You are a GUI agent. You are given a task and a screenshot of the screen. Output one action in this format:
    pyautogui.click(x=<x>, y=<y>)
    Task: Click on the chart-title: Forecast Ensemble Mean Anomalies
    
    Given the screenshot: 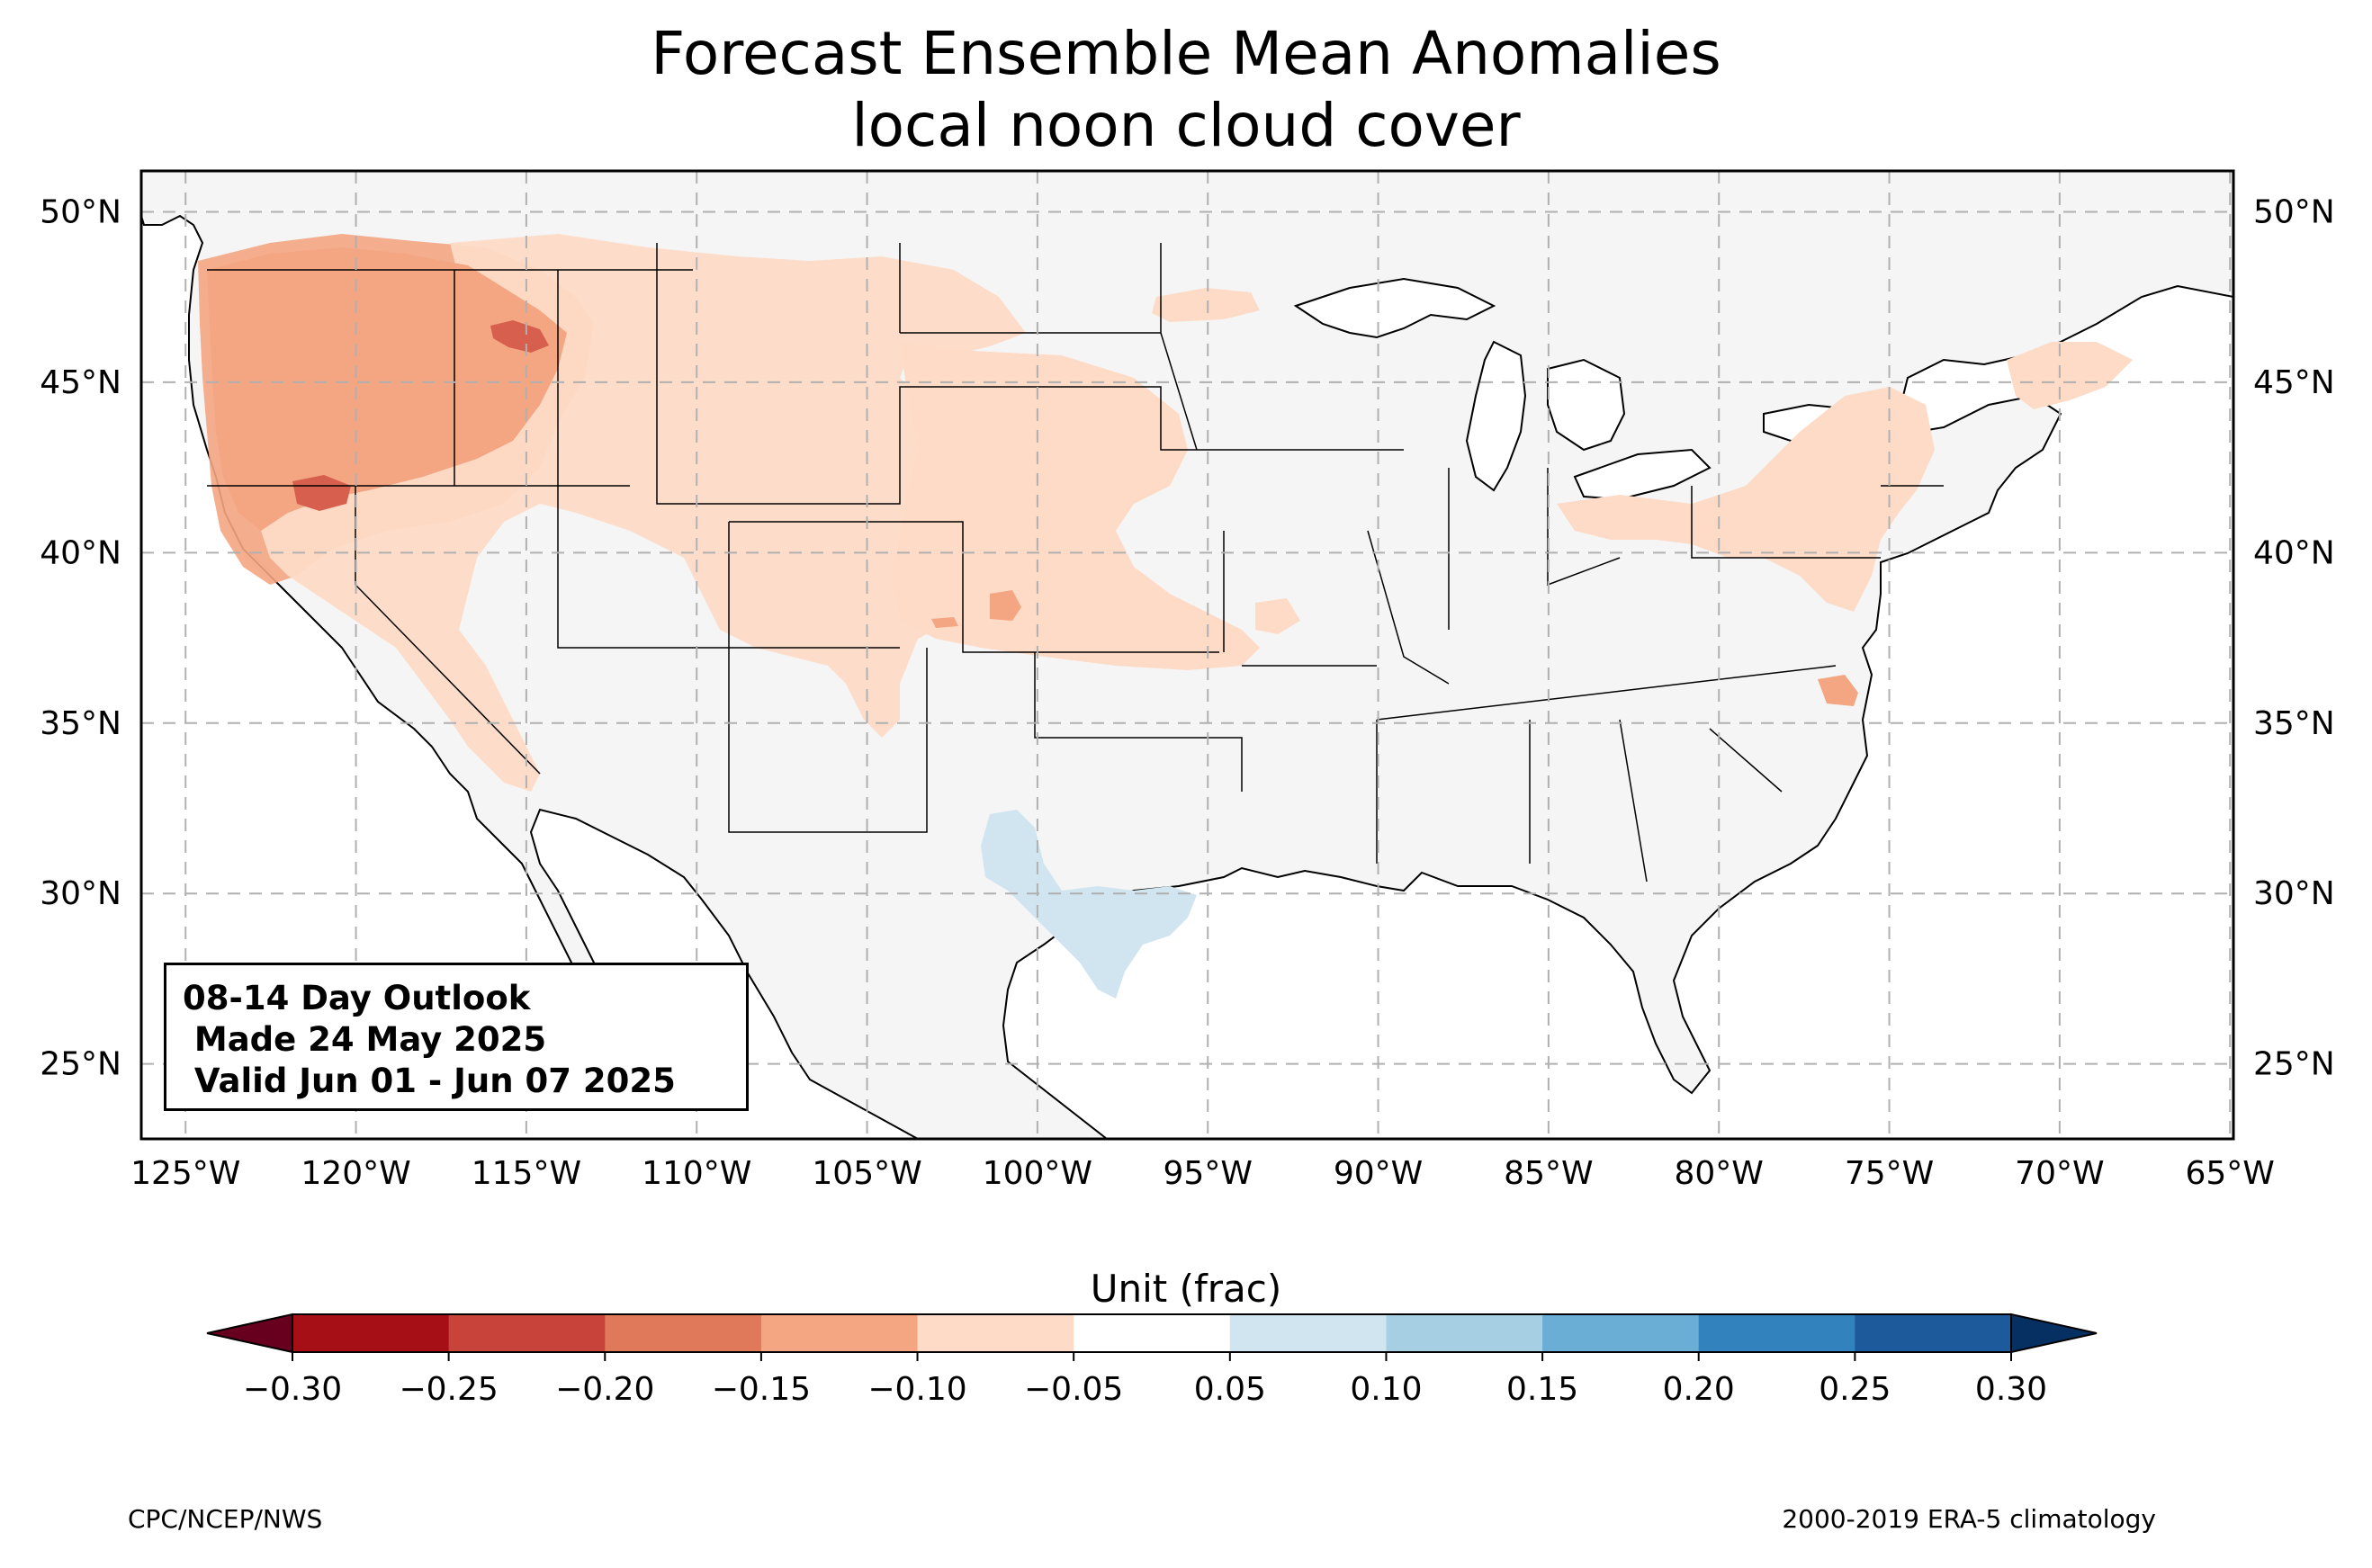 What is the action you would take?
    pyautogui.click(x=1186, y=53)
    